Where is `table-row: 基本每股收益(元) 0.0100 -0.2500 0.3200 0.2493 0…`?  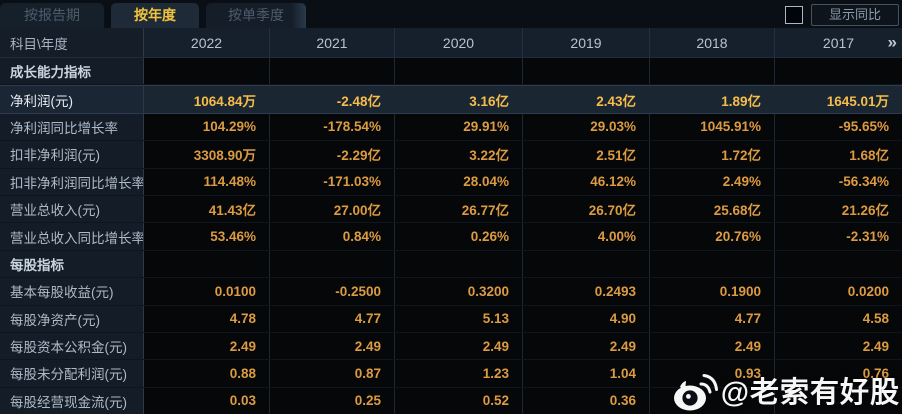 table-row: 基本每股收益(元) 0.0100 -0.2500 0.3200 0.2493 0… is located at coordinates (451, 292).